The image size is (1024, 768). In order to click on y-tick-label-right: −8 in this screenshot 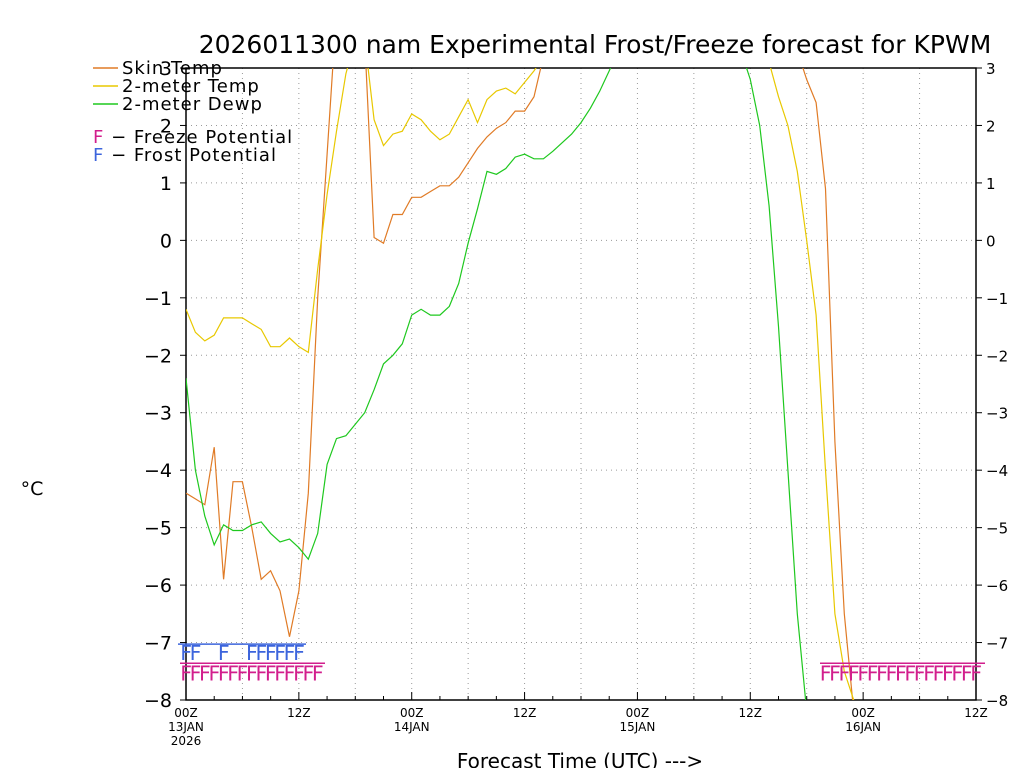, I will do `click(997, 701)`.